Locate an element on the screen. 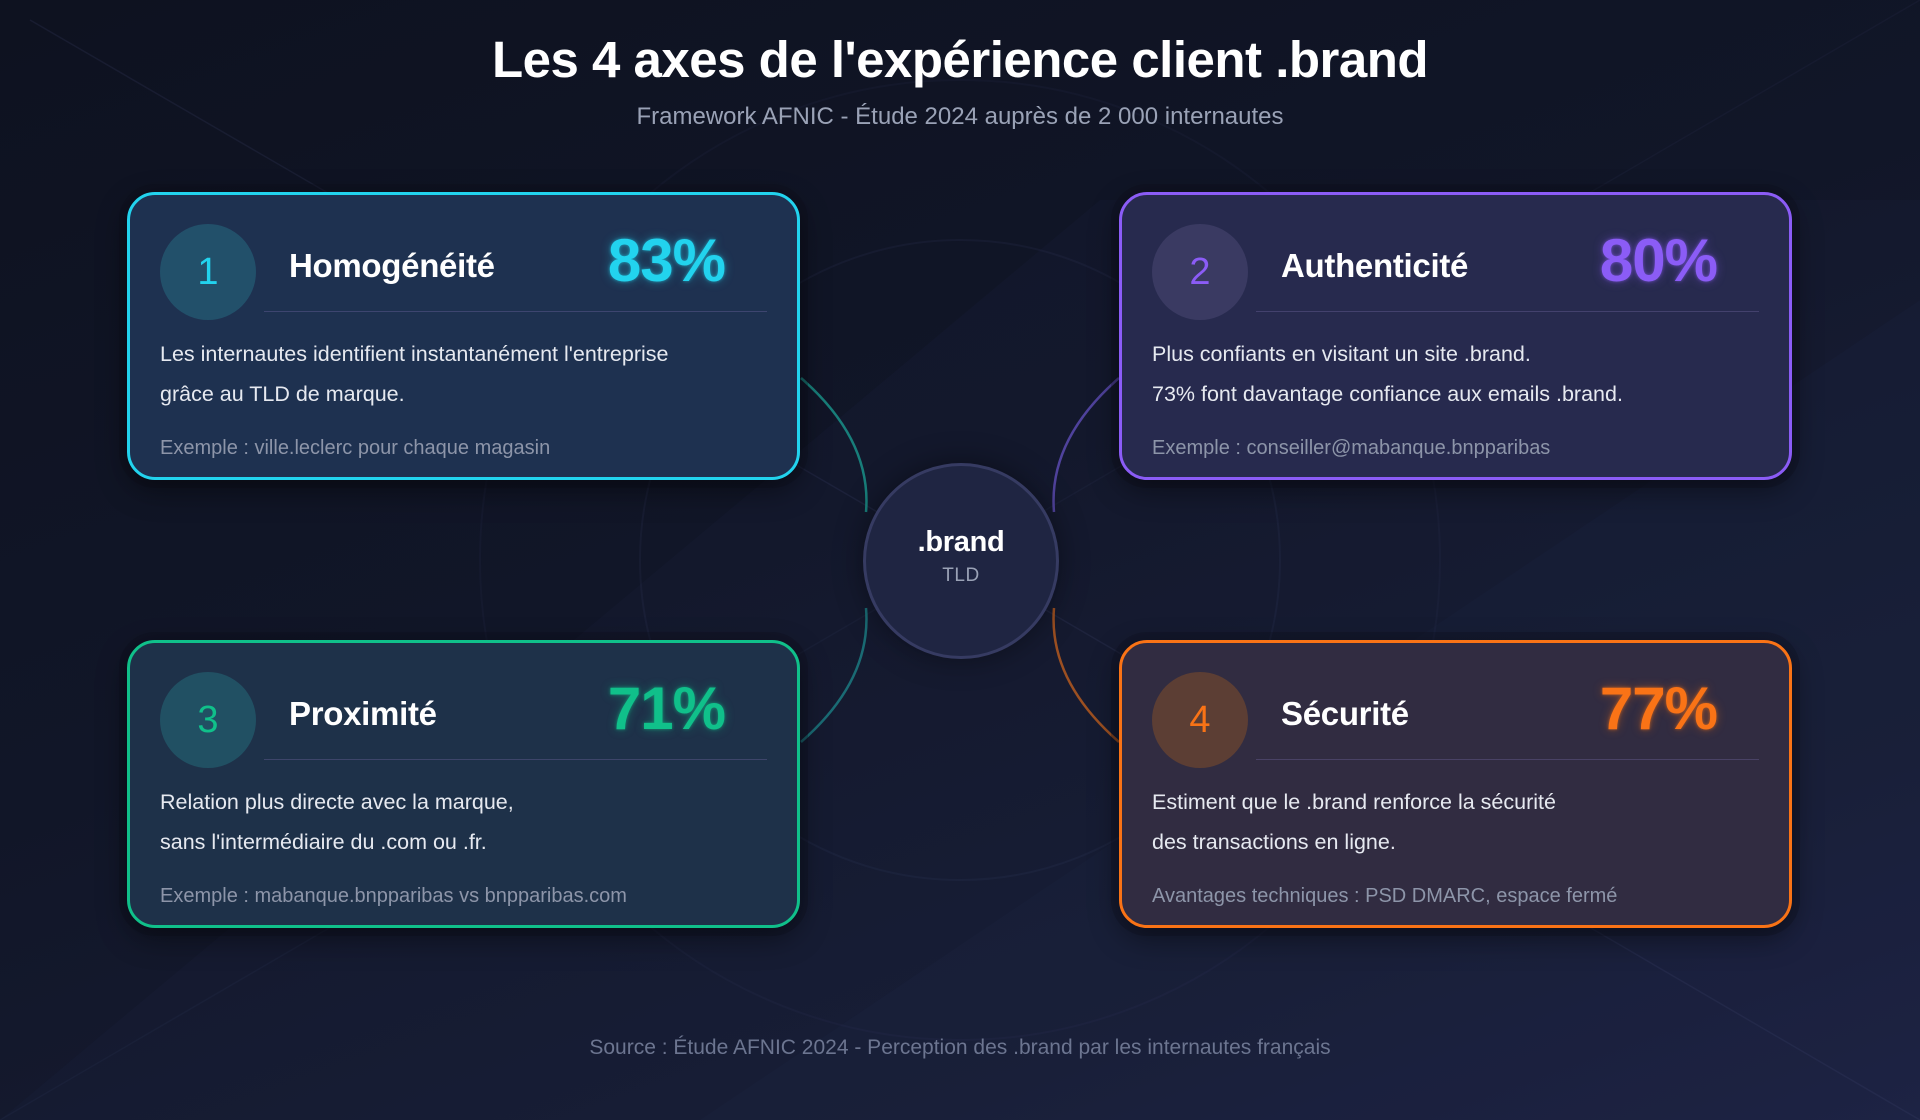 Image resolution: width=1920 pixels, height=1120 pixels. axis-title: Sécurité is located at coordinates (1345, 713).